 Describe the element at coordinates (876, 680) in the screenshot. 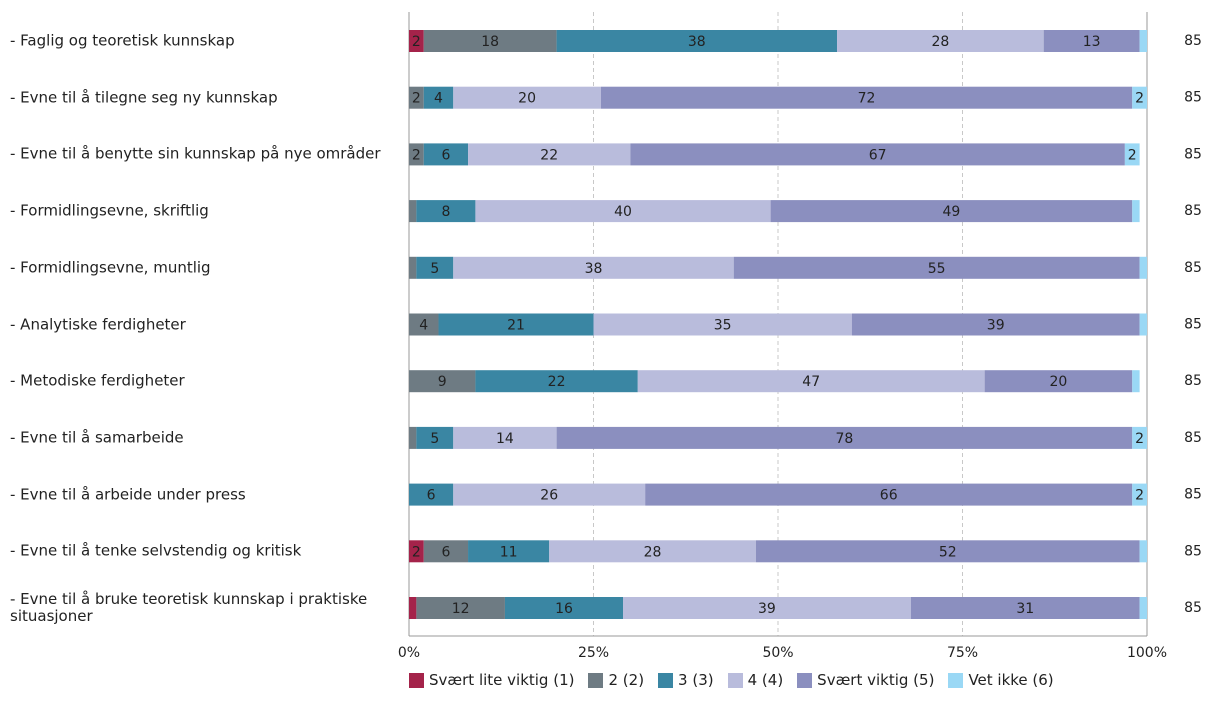

I see `legend-label: Svært viktig (5)` at that location.